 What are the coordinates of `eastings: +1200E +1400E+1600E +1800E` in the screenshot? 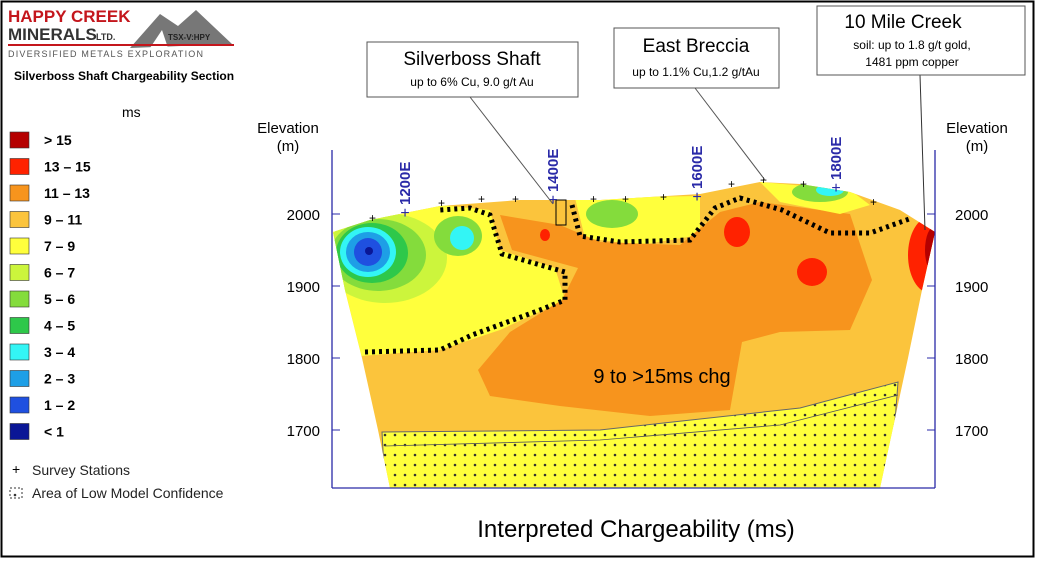 It's located at (621, 179).